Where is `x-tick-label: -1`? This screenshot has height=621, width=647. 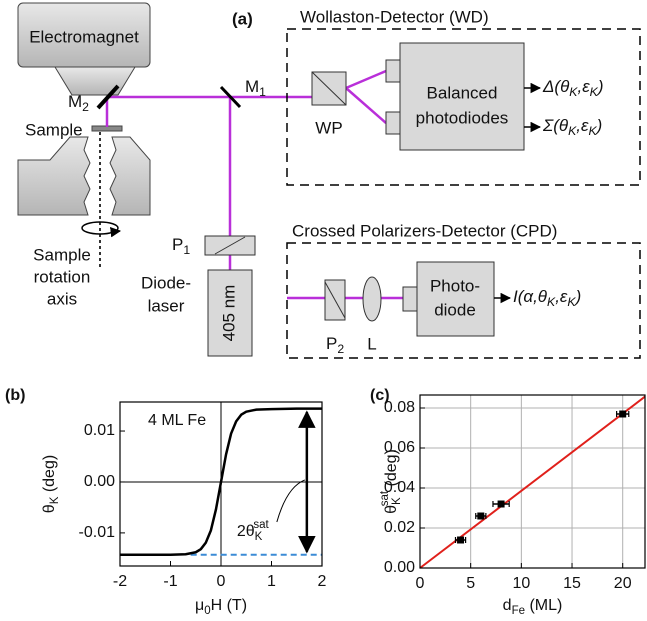 x-tick-label: -1 is located at coordinates (170, 581).